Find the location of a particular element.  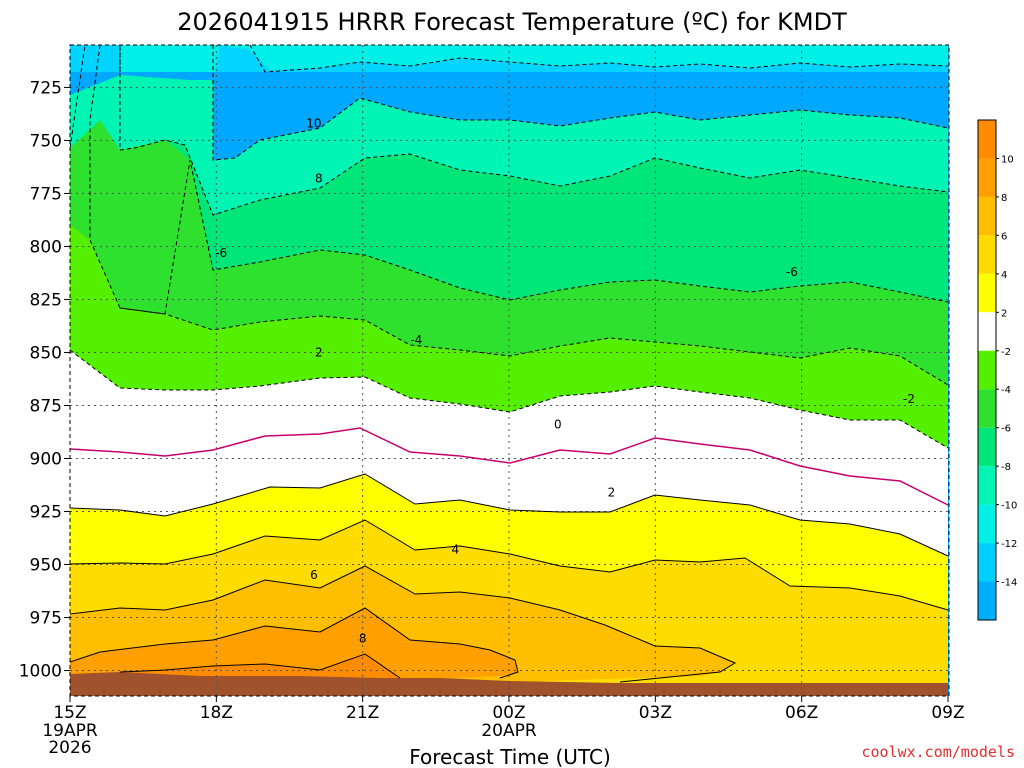

colorbar-frame is located at coordinates (987, 370).